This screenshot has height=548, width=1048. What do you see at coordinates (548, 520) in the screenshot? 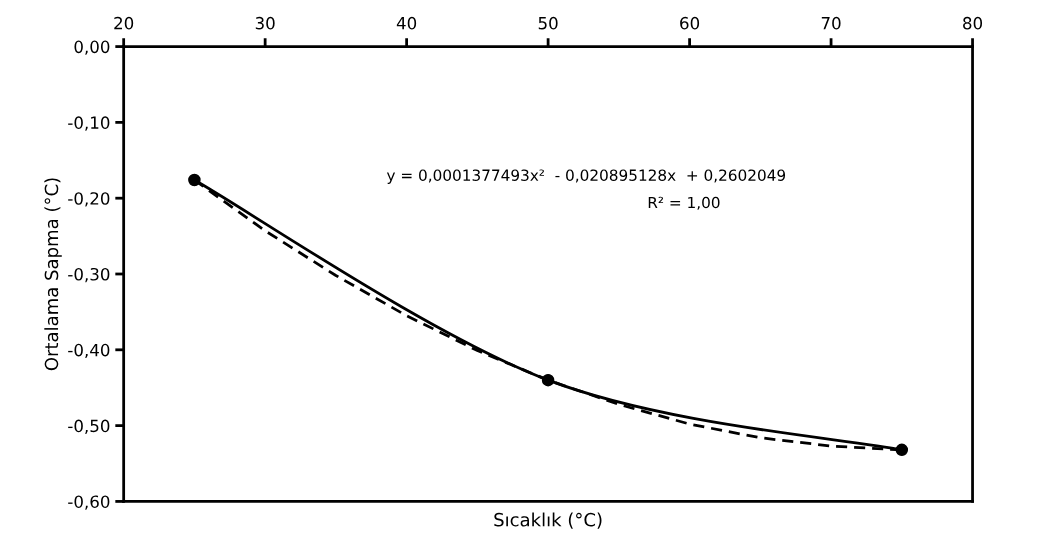
I see `x-axis-title: Sıcaklık (°C)` at bounding box center [548, 520].